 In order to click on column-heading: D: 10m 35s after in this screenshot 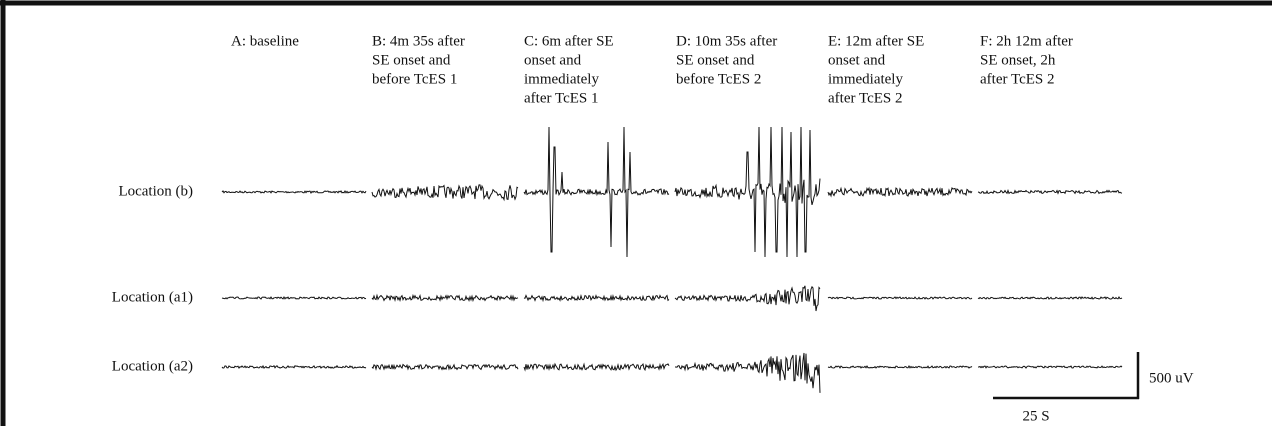, I will do `click(726, 41)`.